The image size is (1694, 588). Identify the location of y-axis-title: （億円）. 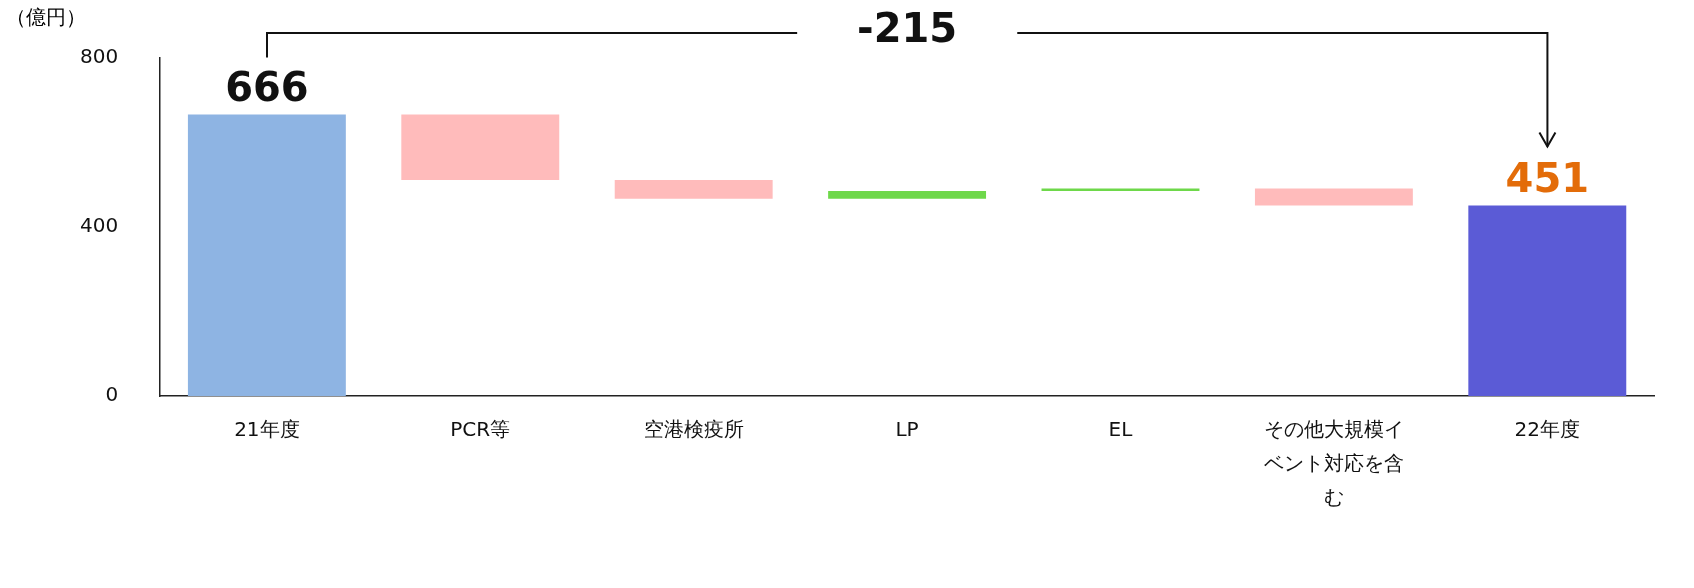
(46, 17).